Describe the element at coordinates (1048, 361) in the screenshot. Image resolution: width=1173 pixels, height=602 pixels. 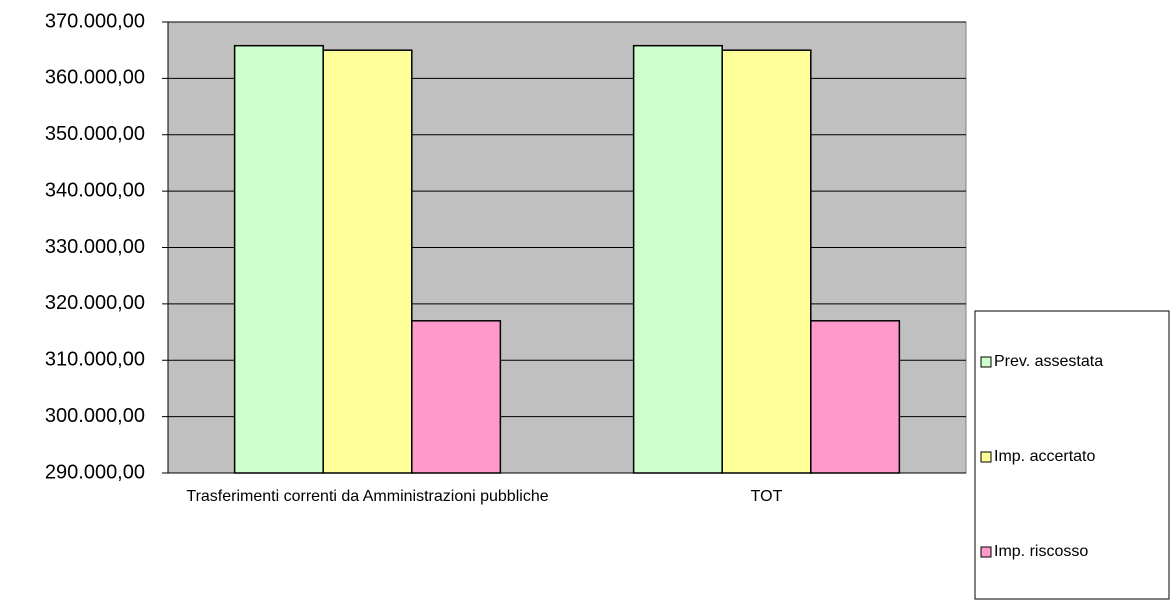
I see `legend-label: Prev. assestata` at that location.